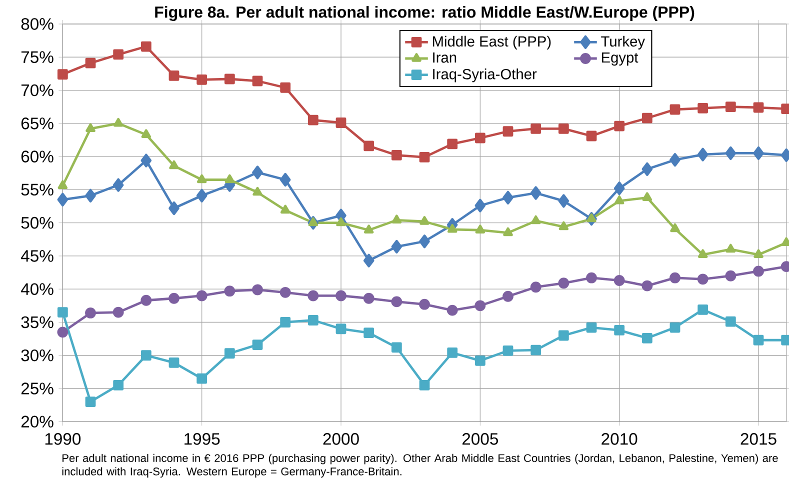 This screenshot has width=789, height=491. What do you see at coordinates (37, 388) in the screenshot?
I see `y-tick-label: 25%` at bounding box center [37, 388].